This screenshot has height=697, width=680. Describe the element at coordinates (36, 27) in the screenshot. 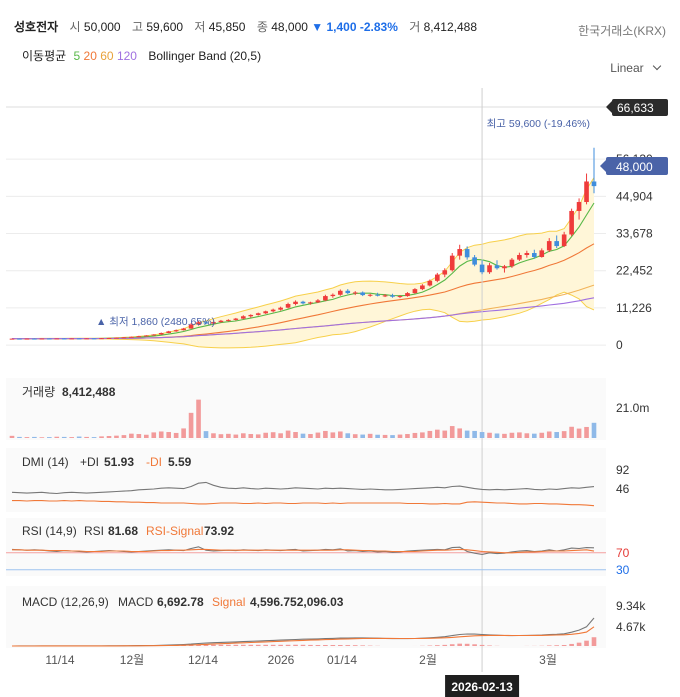

I see `stock-name: 성호전자` at that location.